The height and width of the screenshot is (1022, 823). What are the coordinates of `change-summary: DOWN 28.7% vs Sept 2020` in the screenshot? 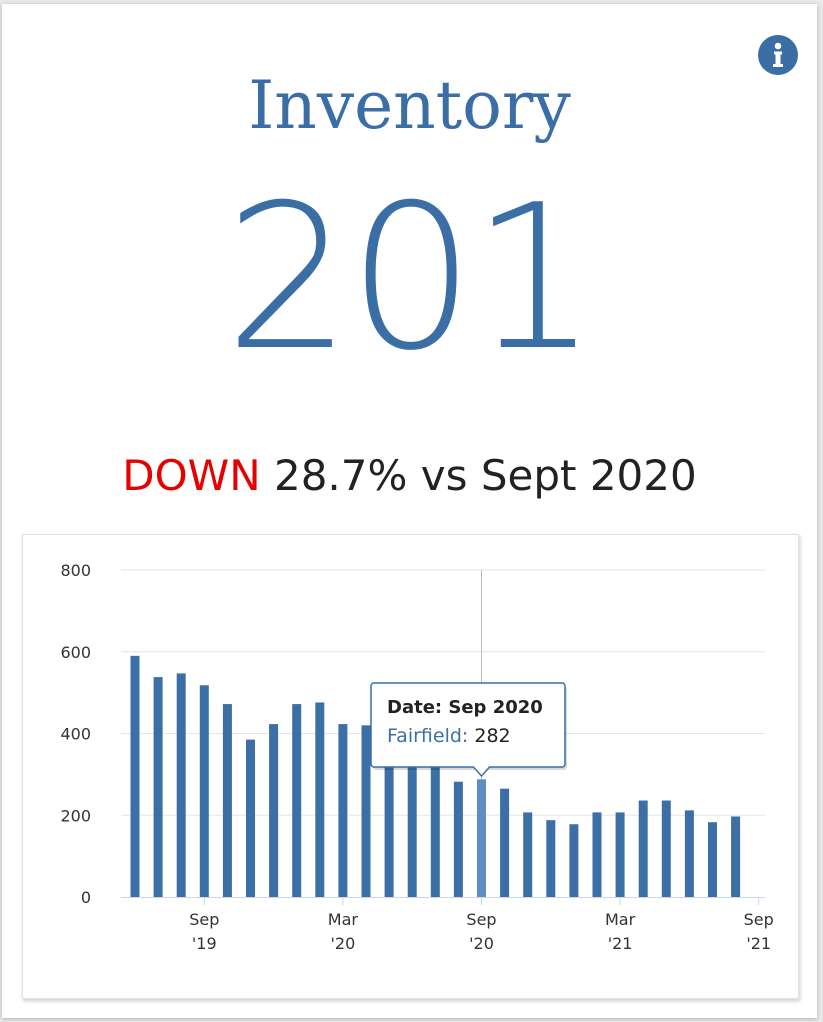 It's located at (409, 476).